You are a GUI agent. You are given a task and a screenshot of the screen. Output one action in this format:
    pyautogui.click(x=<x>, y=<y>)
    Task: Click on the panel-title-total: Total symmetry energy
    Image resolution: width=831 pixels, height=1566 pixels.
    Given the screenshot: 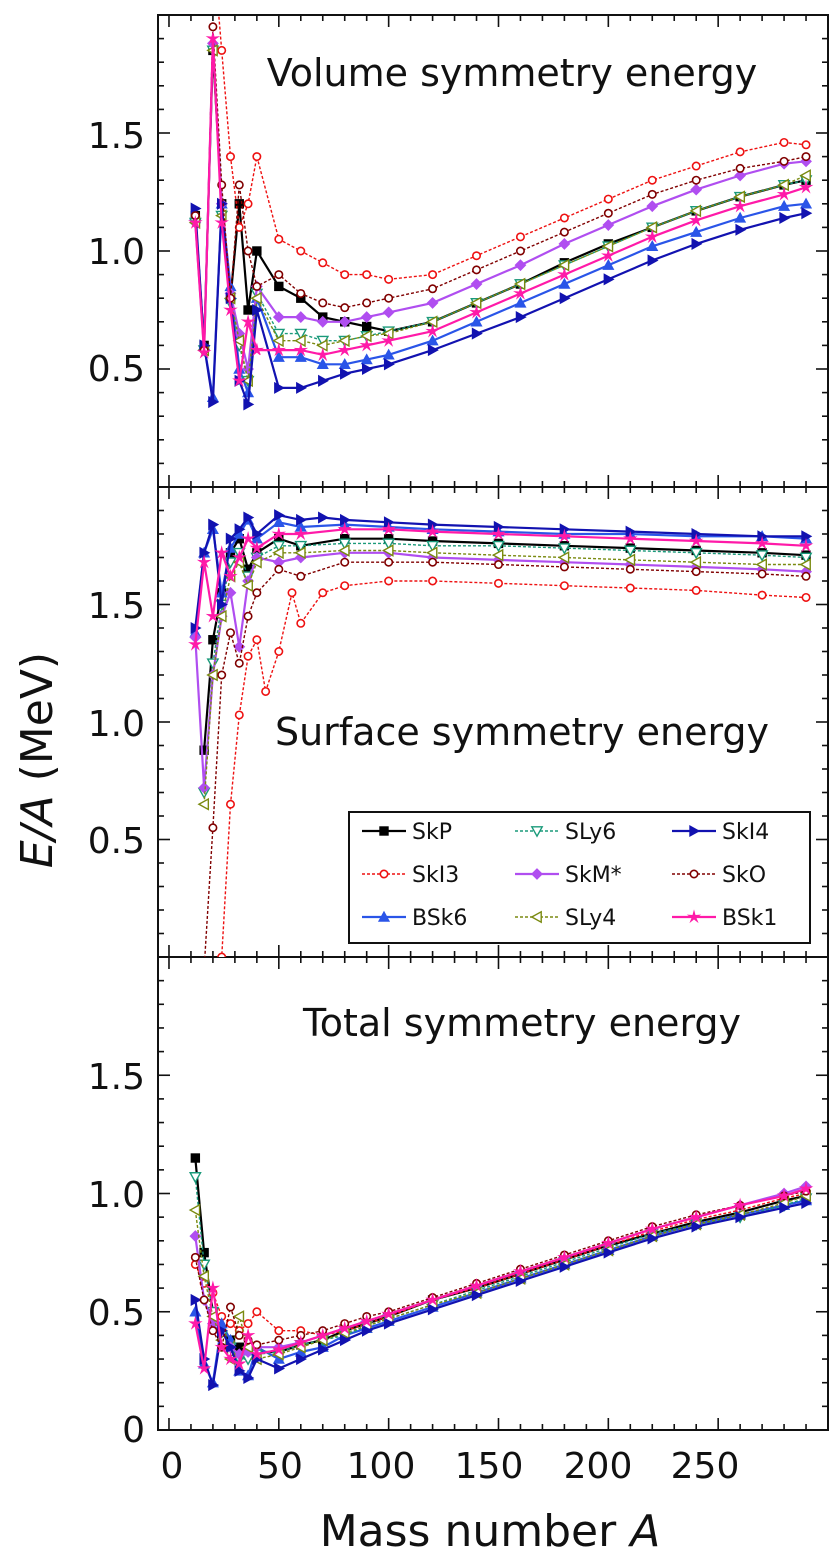 What is the action you would take?
    pyautogui.click(x=521, y=1023)
    